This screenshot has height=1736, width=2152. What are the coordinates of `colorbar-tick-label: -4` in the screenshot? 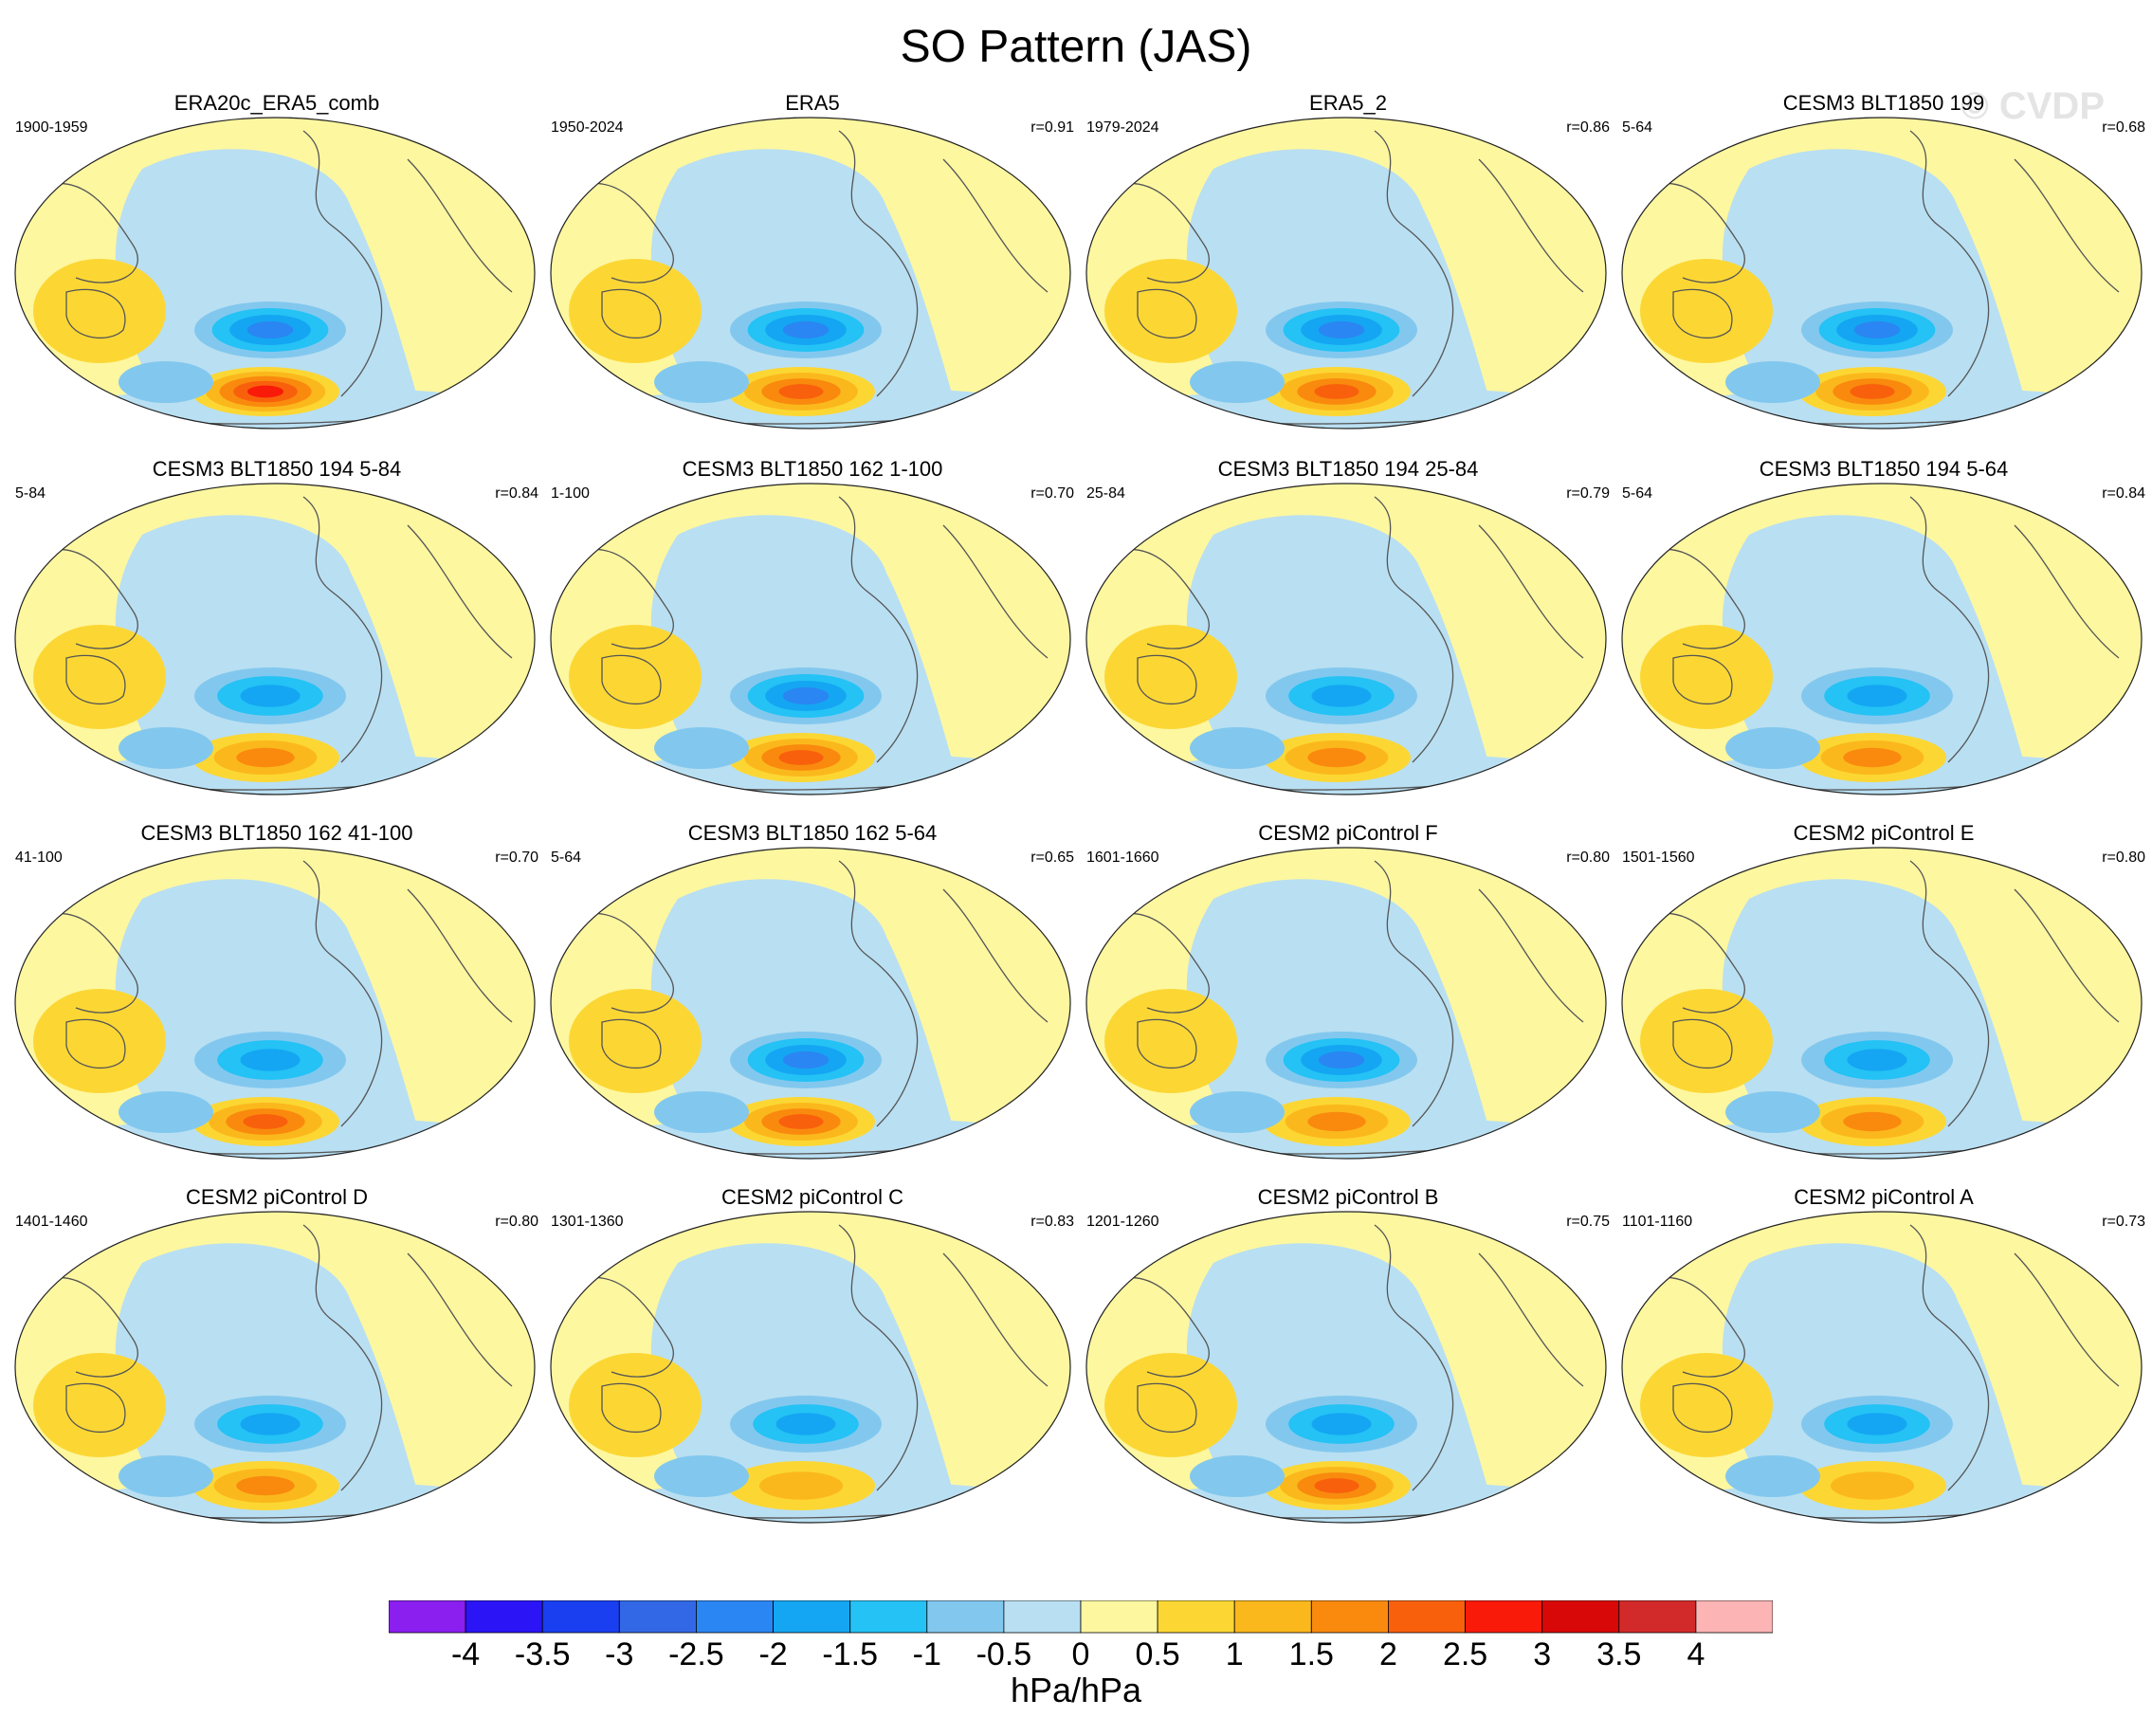 It's located at (466, 1652).